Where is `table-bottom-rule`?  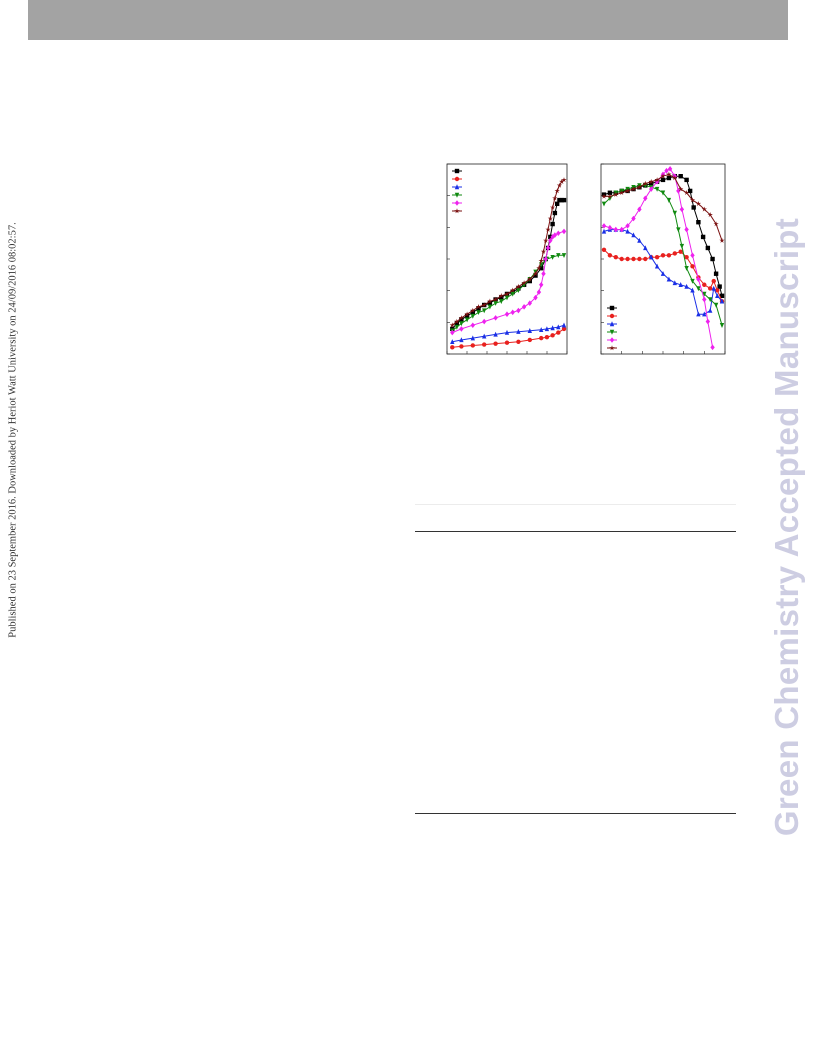
table-bottom-rule is located at coordinates (575, 813).